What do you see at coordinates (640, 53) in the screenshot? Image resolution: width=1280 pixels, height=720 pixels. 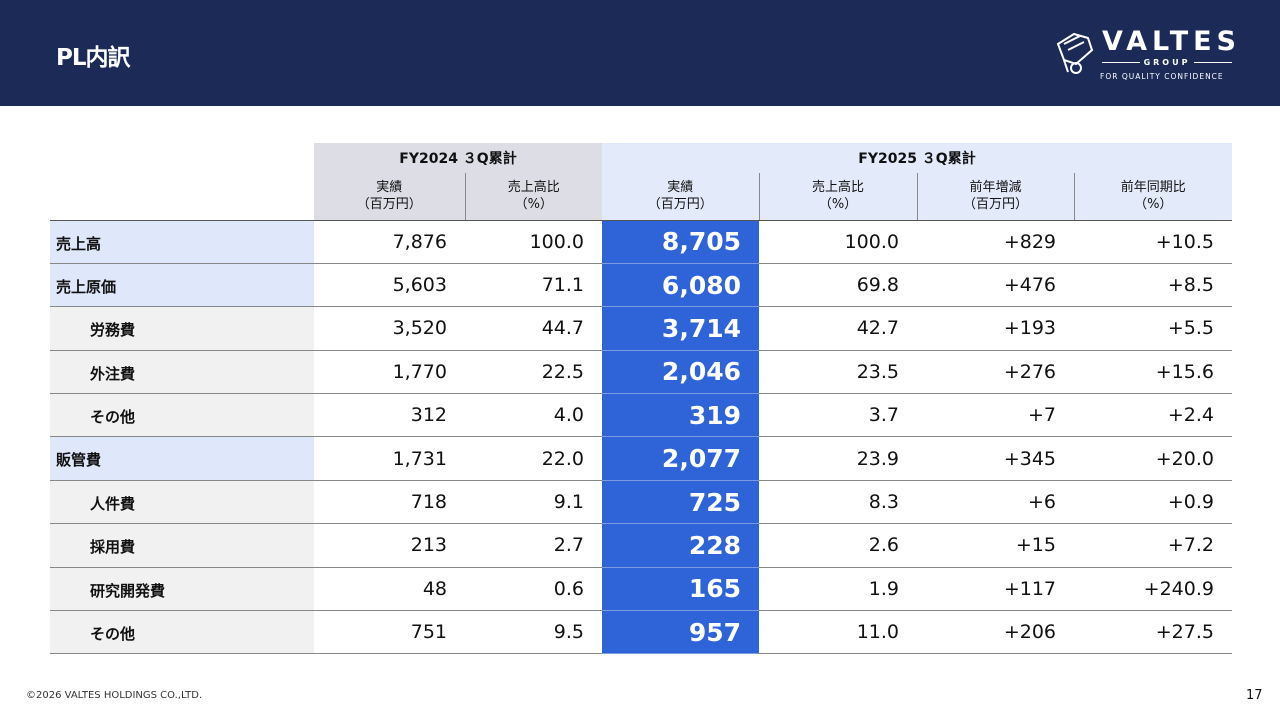 I see `header-bar: PL内訳 VALTES GROUP FOR QUALITY CONFIDENCE` at bounding box center [640, 53].